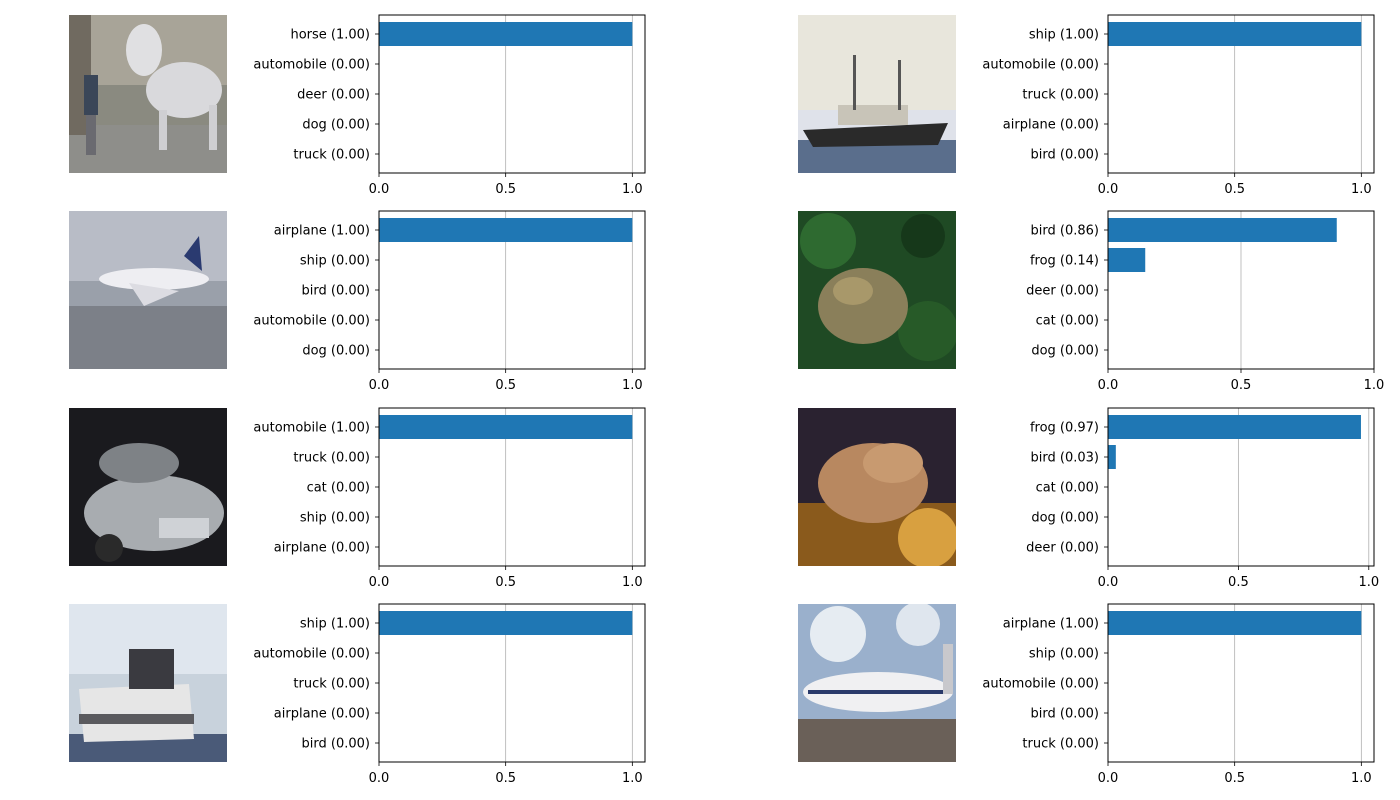 This screenshot has width=1400, height=800. Describe the element at coordinates (877, 94) in the screenshot. I see `thumbnail-ship` at that location.